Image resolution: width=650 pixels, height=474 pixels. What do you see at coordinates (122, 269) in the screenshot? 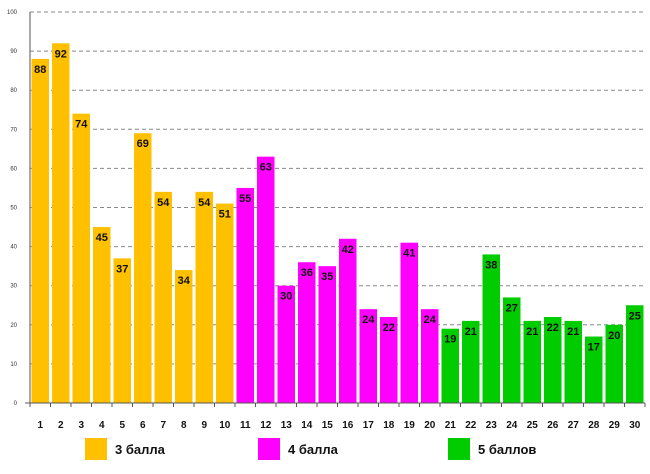
I see `data-label: 37` at bounding box center [122, 269].